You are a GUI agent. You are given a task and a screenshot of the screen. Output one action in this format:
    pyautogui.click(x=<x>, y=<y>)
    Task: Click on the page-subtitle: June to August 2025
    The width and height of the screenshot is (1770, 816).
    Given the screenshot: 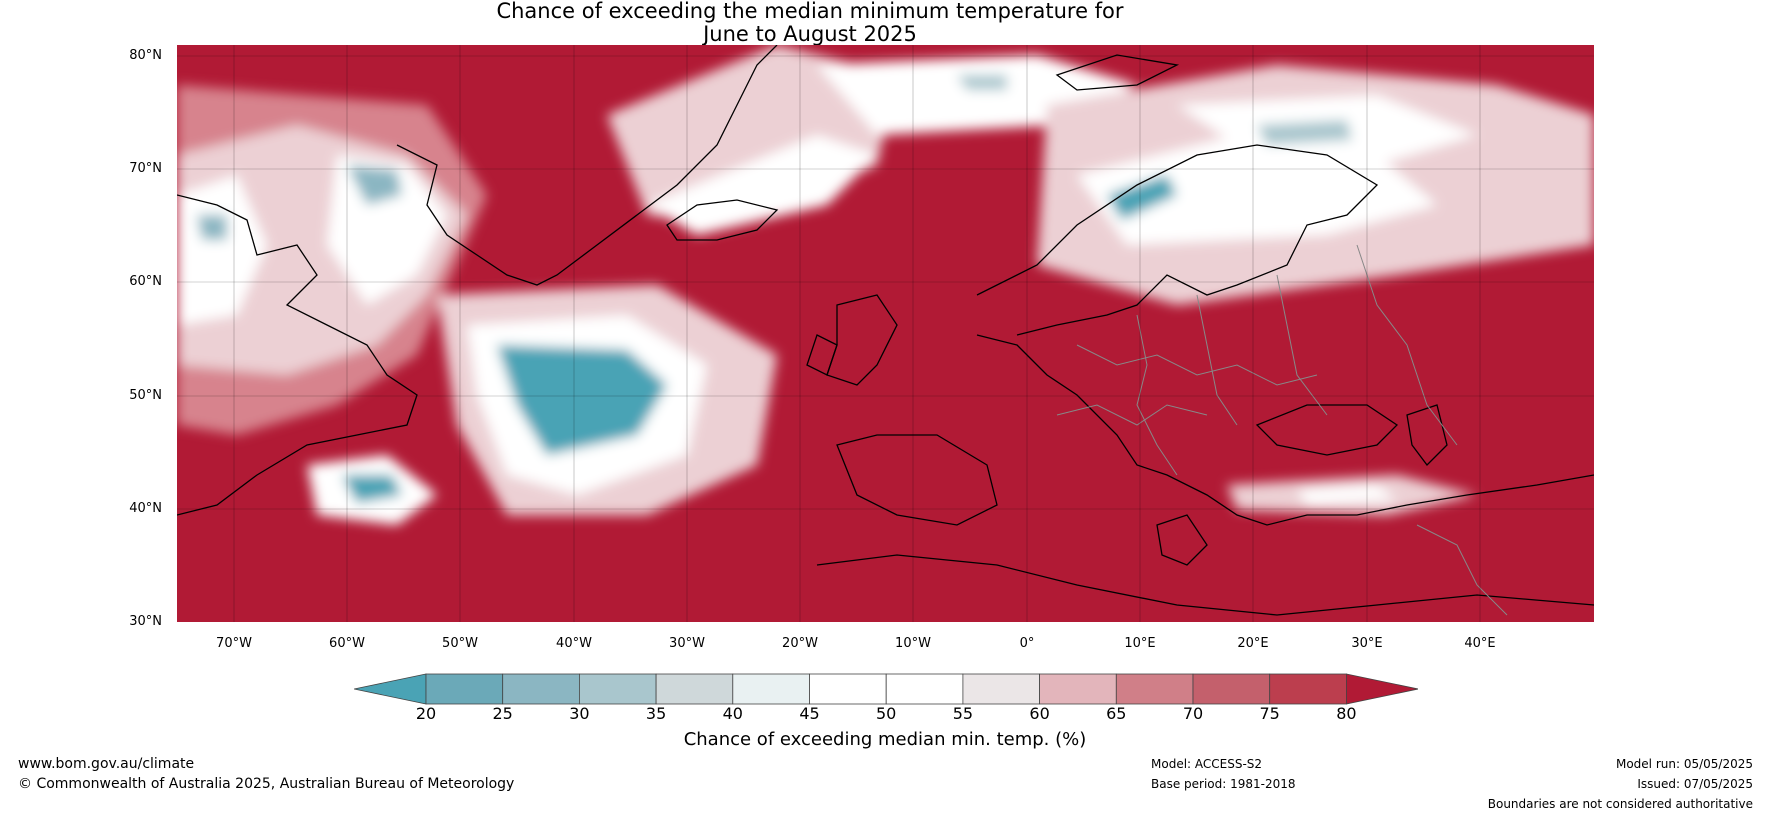 What is the action you would take?
    pyautogui.click(x=810, y=34)
    